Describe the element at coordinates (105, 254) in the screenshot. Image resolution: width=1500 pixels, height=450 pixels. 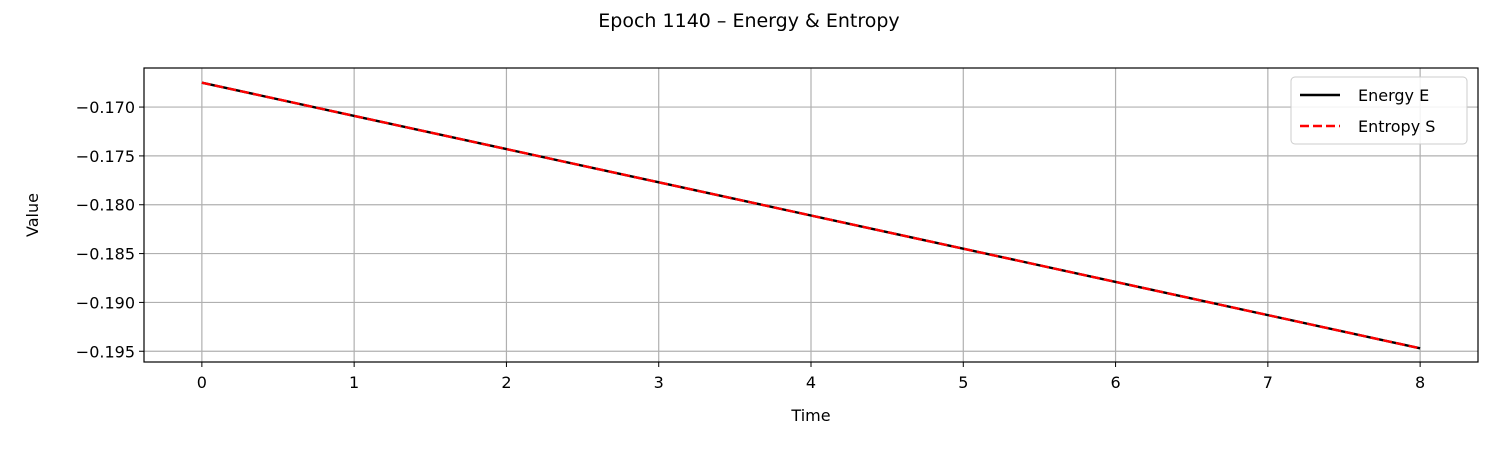
I see `y-tick-label: −0.185` at that location.